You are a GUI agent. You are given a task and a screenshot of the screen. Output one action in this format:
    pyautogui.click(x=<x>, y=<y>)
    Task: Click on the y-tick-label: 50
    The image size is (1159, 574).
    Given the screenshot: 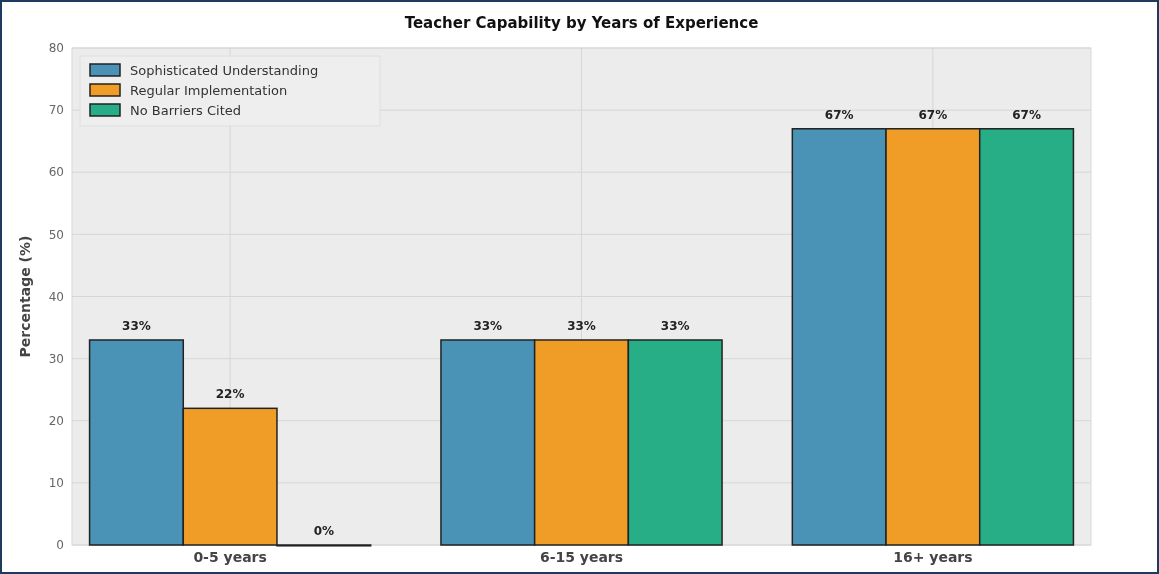 What is the action you would take?
    pyautogui.click(x=56, y=234)
    